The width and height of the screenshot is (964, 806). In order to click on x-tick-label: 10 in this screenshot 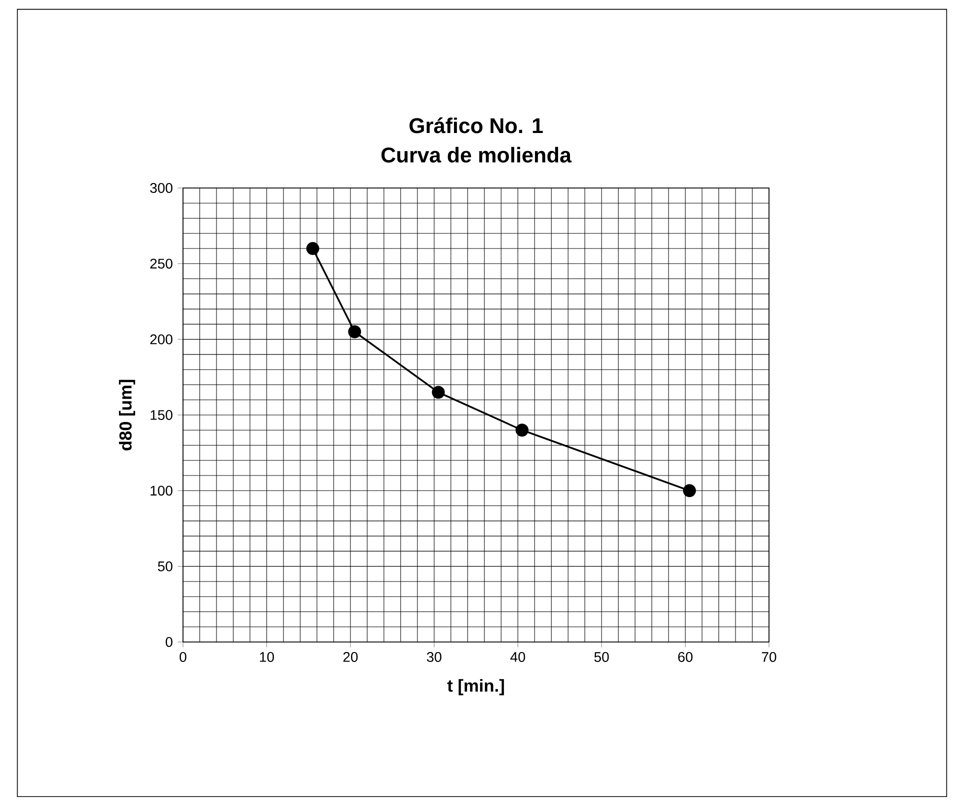, I will do `click(267, 657)`.